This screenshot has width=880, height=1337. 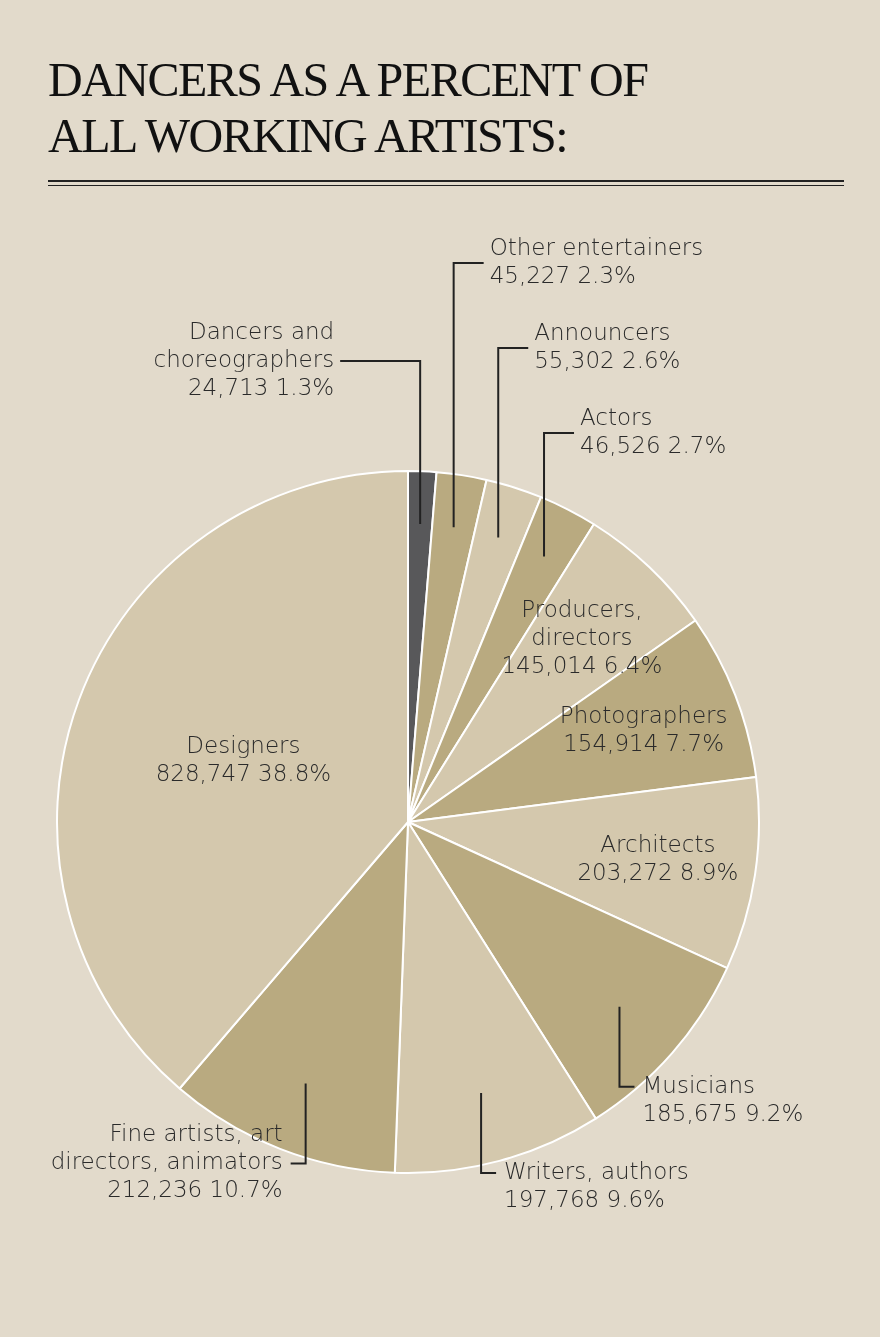 I want to click on data-label: 55,302 2.6%, so click(x=607, y=359).